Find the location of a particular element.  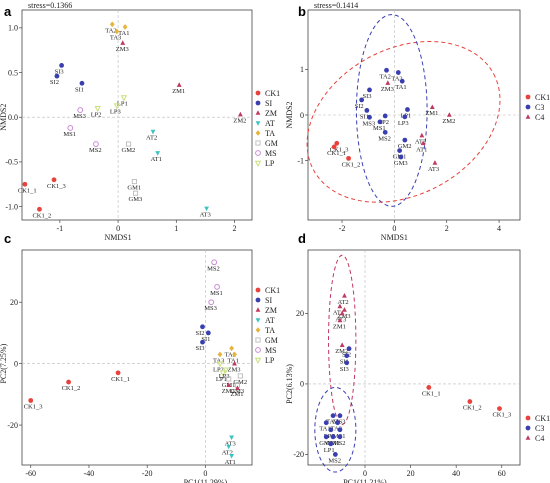

x-tick-label: 2 is located at coordinates (447, 228).